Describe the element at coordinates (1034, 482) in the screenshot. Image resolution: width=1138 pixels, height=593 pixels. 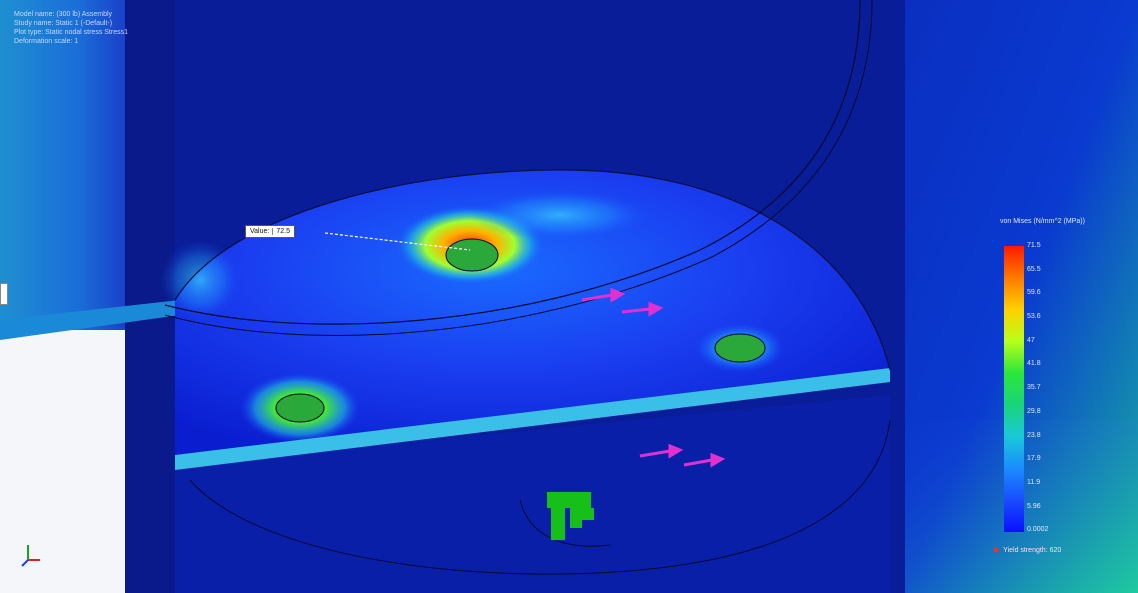
I see `legend-tick: 11.9` at that location.